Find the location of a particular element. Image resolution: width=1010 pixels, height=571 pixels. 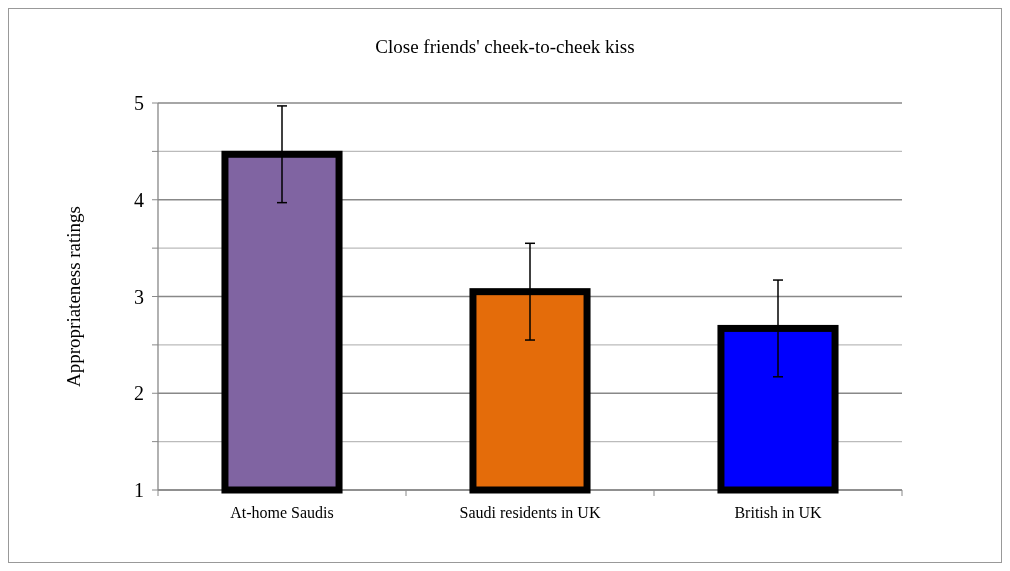

y-tick-label: 4 is located at coordinates (139, 199).